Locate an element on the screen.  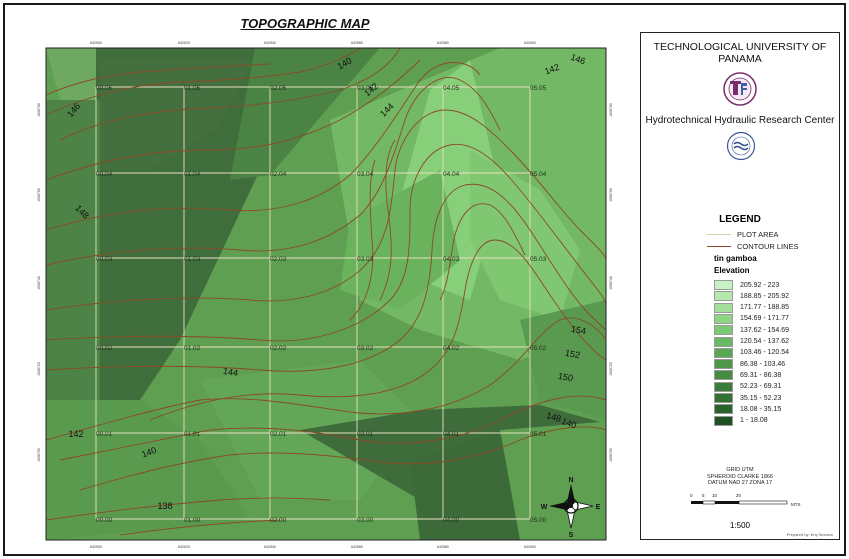
contour-lines-label: CONTOUR LINES is located at coordinates (768, 246).